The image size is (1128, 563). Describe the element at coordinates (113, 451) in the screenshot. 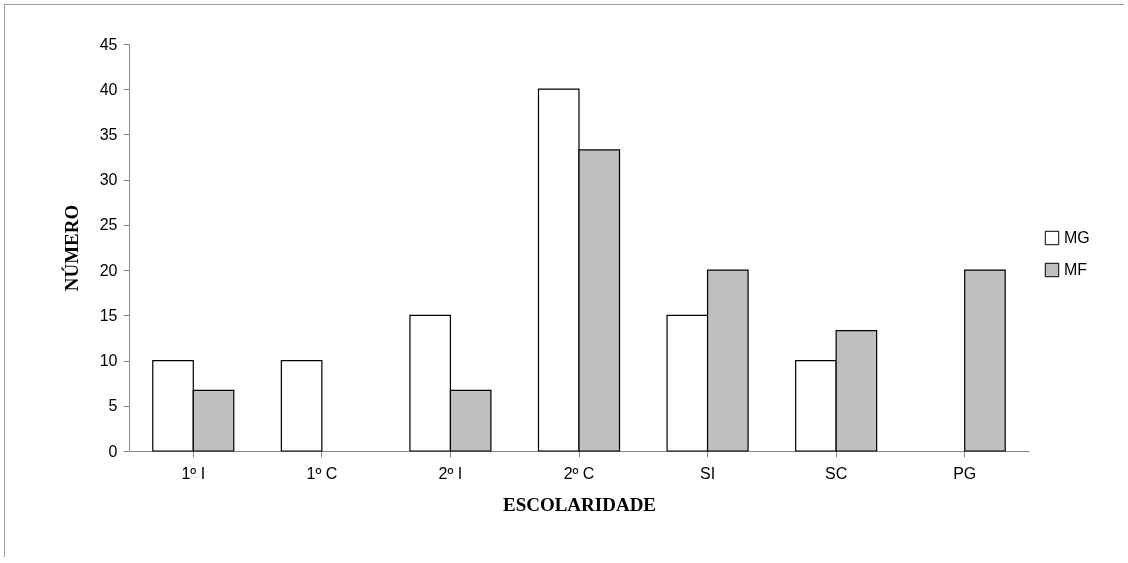

I see `y-tick-label: 0` at that location.